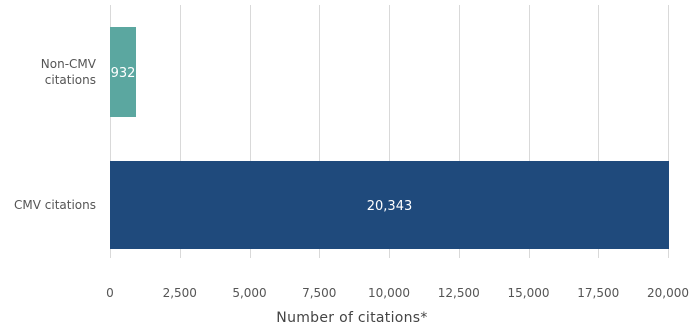 This screenshot has height=331, width=689. What do you see at coordinates (69, 72) in the screenshot?
I see `y-category-label: Non-CMV citations` at bounding box center [69, 72].